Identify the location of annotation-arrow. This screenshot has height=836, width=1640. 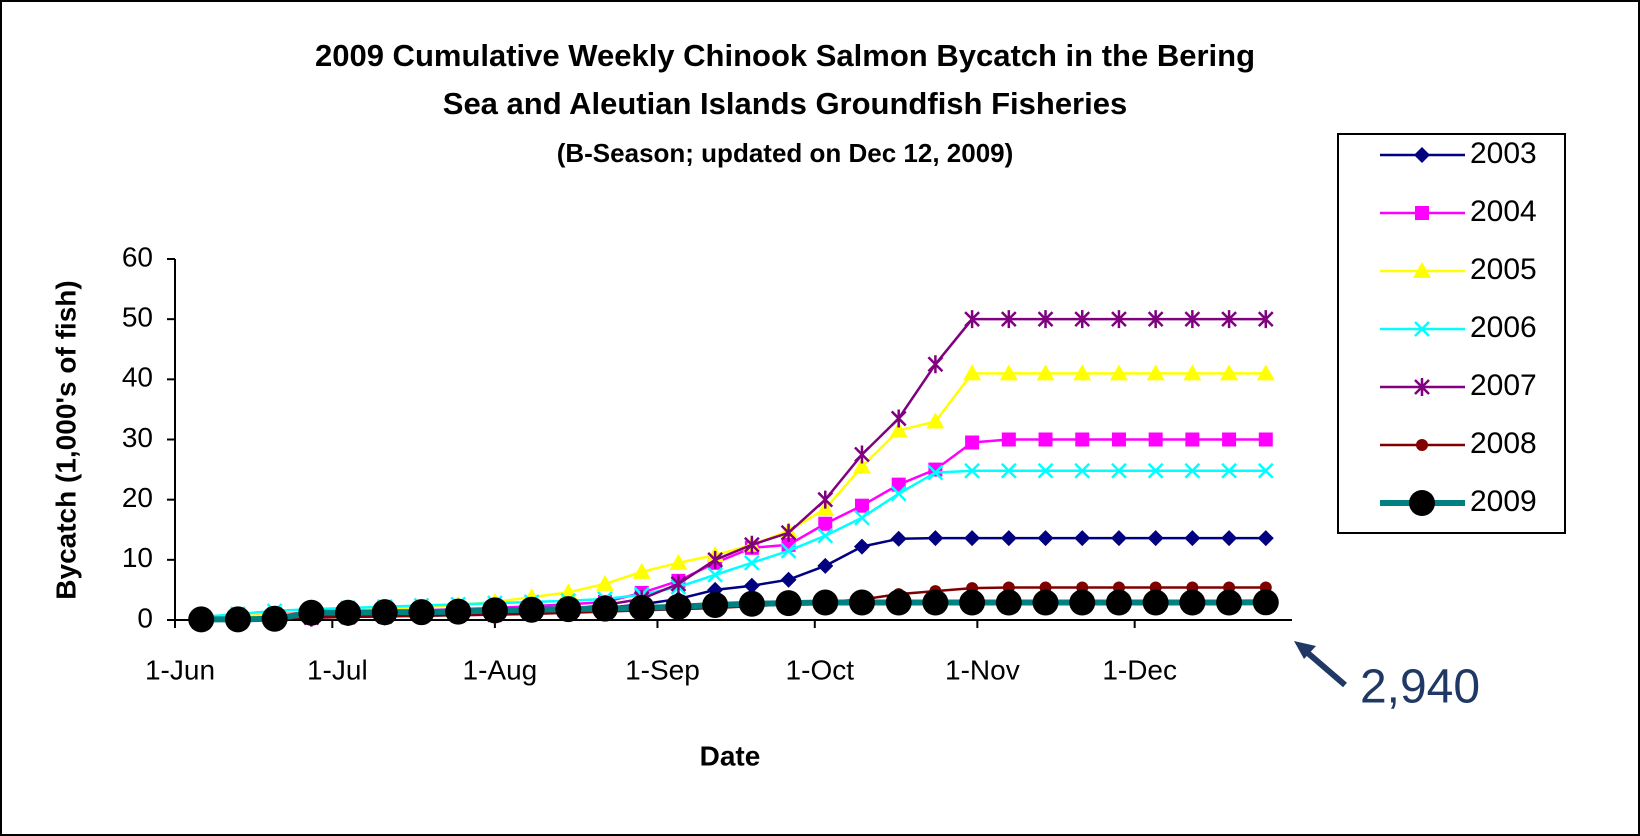
(1323, 666).